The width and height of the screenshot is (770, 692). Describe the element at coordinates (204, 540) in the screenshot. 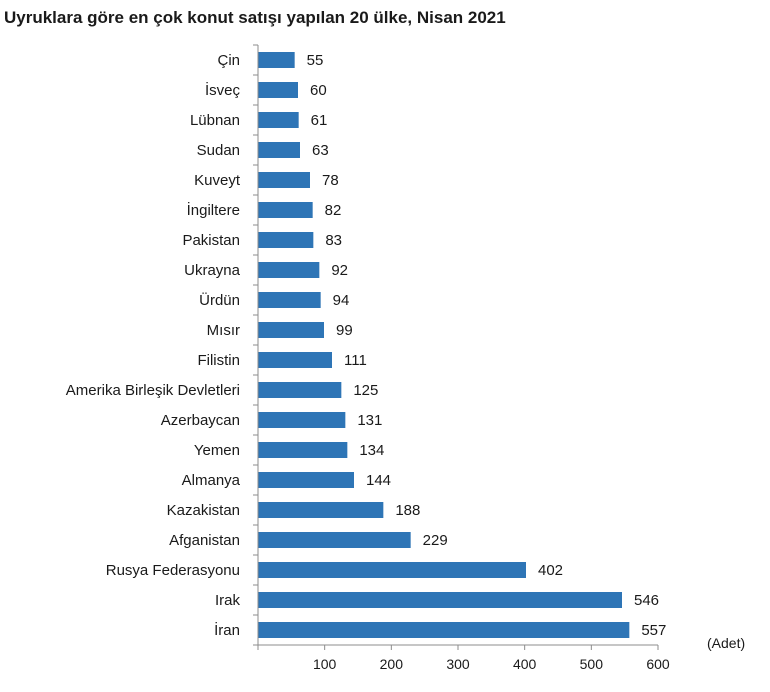

I see `category-label: Afganistan` at that location.